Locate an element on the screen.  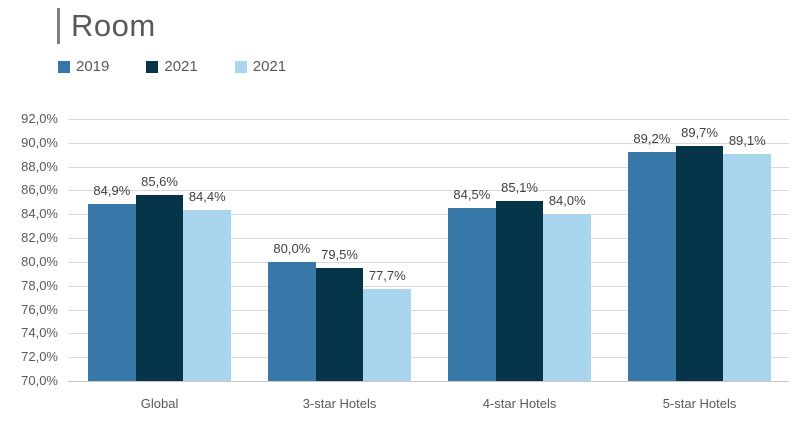
category-label-3-star-hotels: 3-star Hotels is located at coordinates (339, 403).